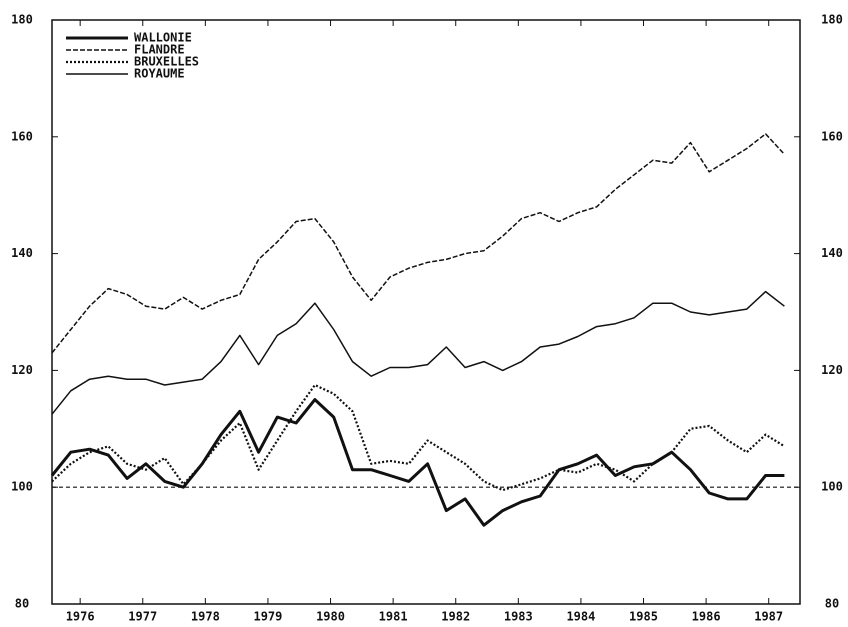  Describe the element at coordinates (142, 617) in the screenshot. I see `x-tick-label: 1977` at that location.